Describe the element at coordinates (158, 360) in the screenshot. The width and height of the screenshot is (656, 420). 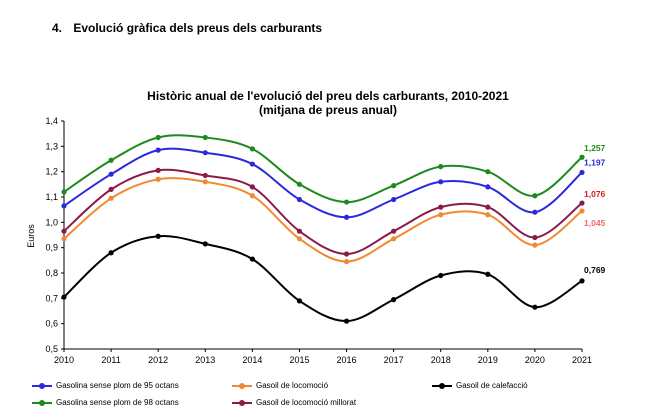
I see `x-tick-label: 2012` at that location.